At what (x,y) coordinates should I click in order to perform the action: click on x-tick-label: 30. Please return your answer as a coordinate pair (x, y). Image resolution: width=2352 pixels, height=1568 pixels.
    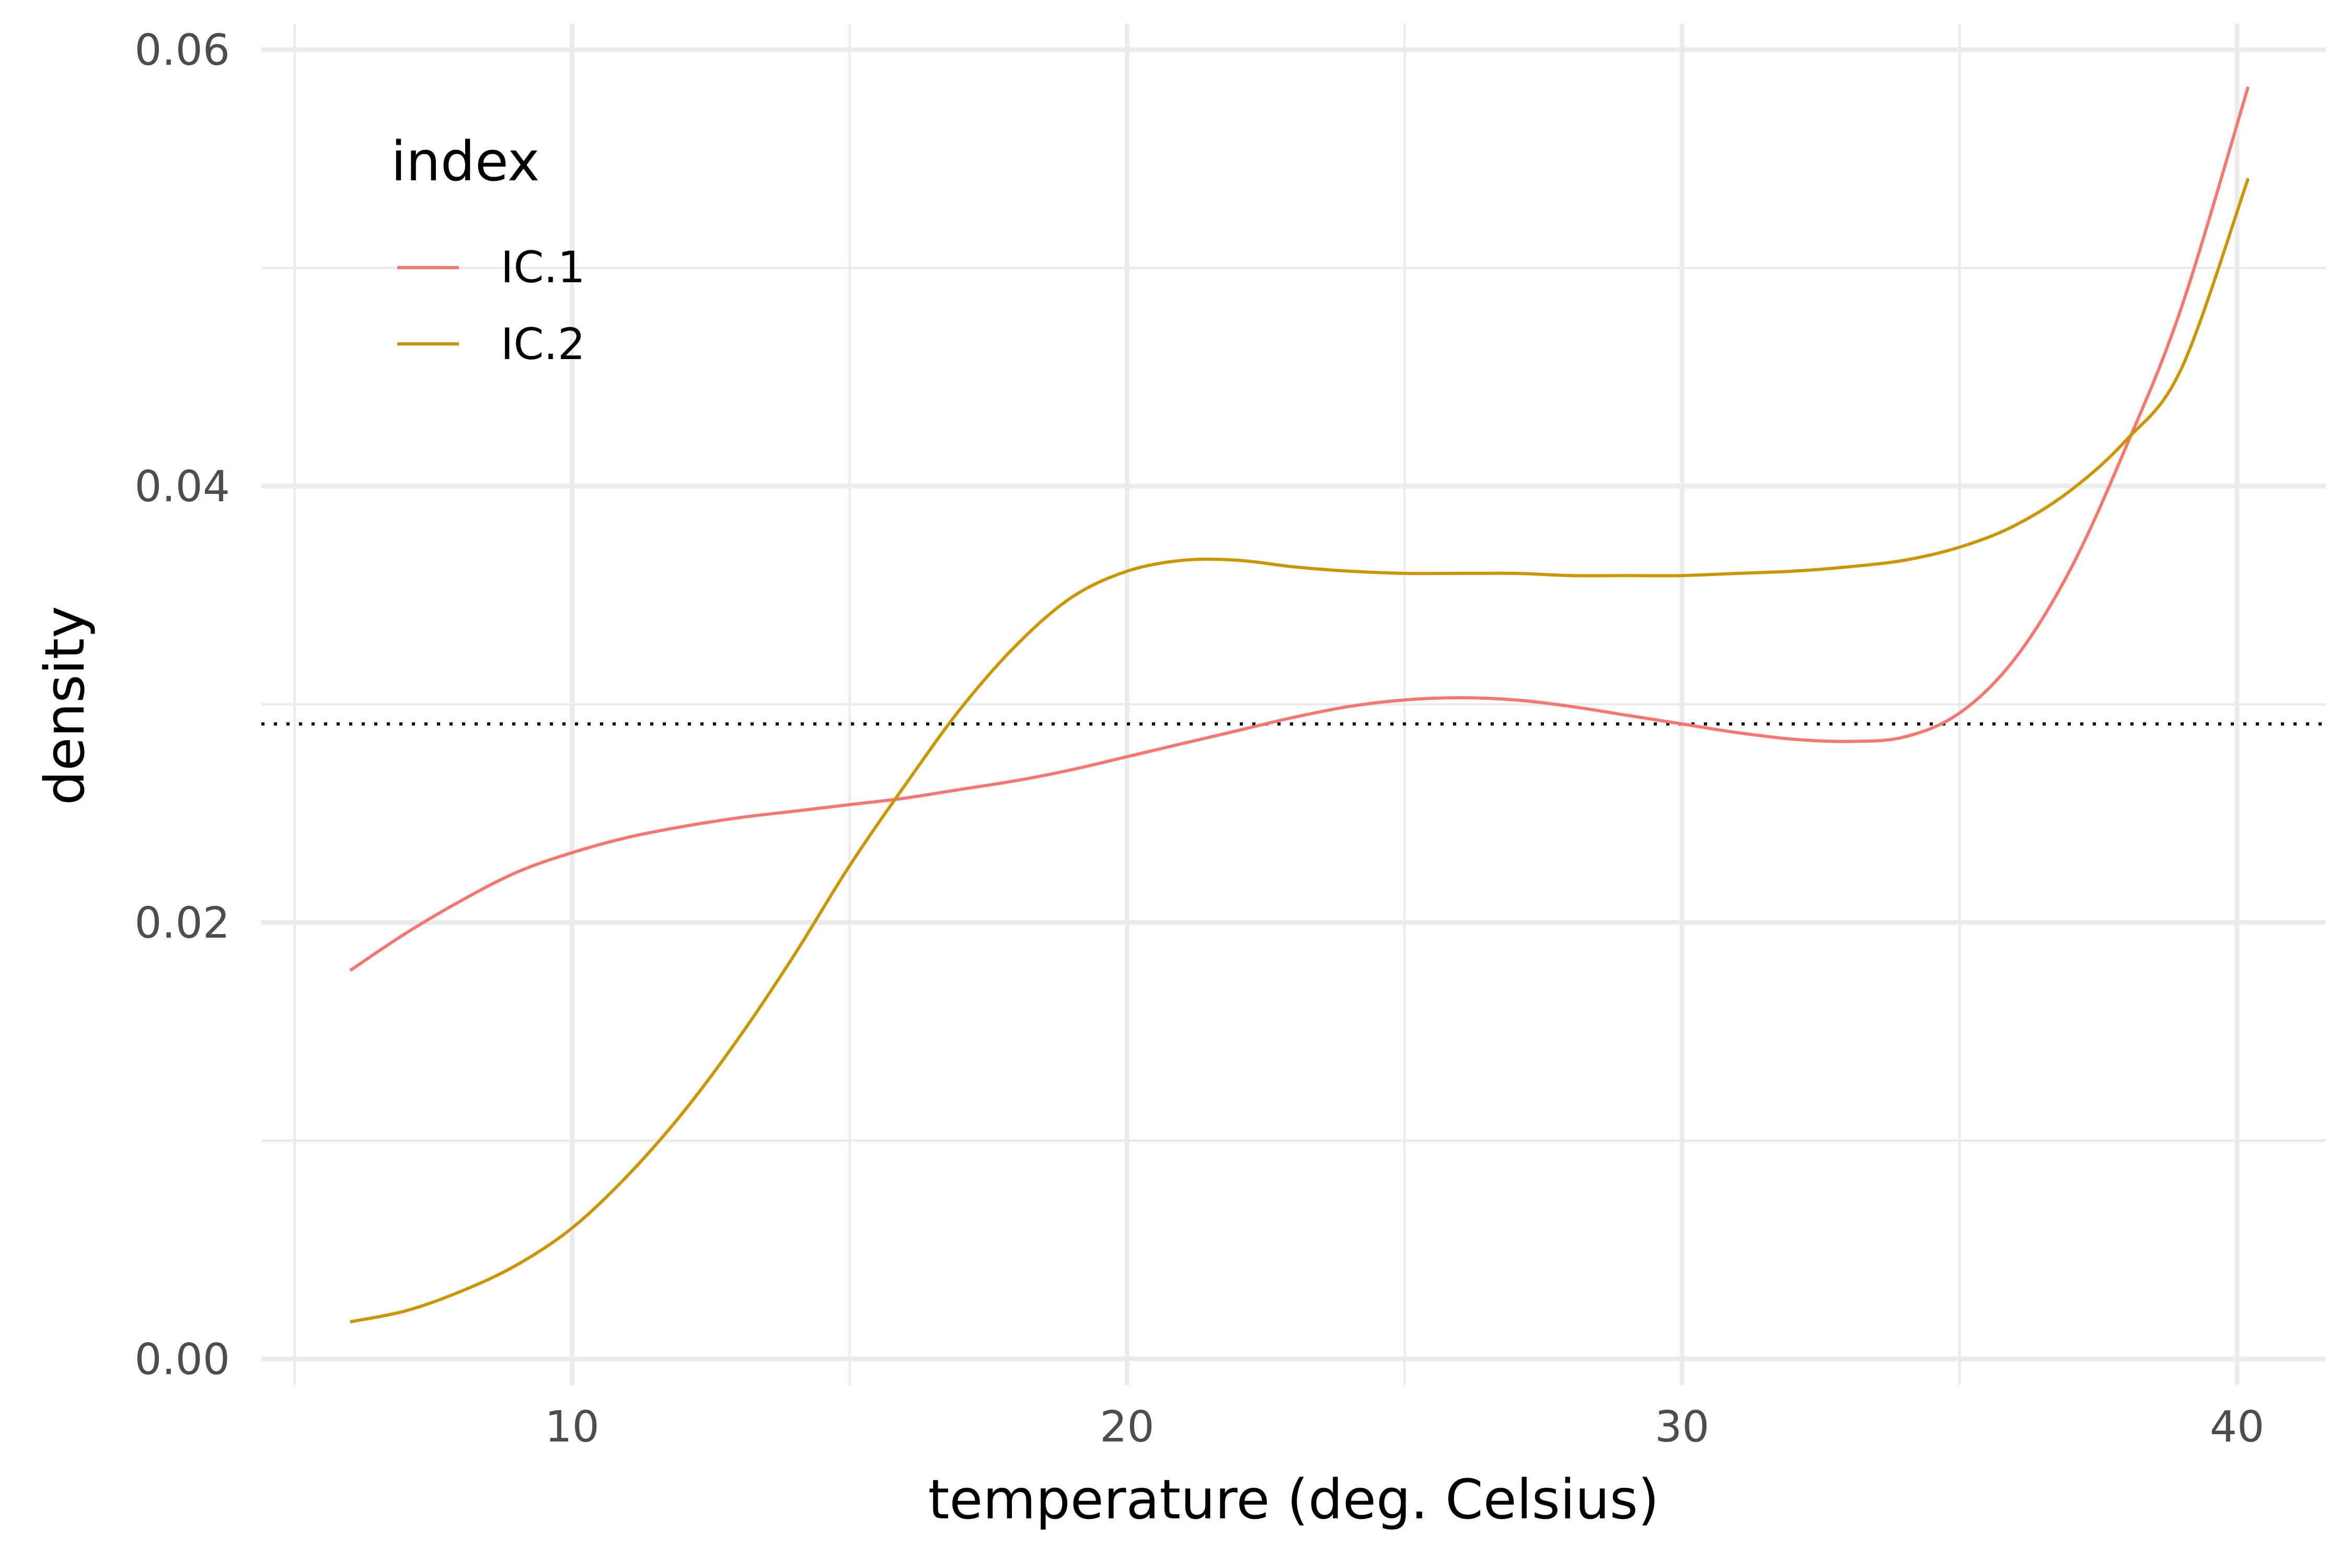
    Looking at the image, I should click on (1682, 1427).